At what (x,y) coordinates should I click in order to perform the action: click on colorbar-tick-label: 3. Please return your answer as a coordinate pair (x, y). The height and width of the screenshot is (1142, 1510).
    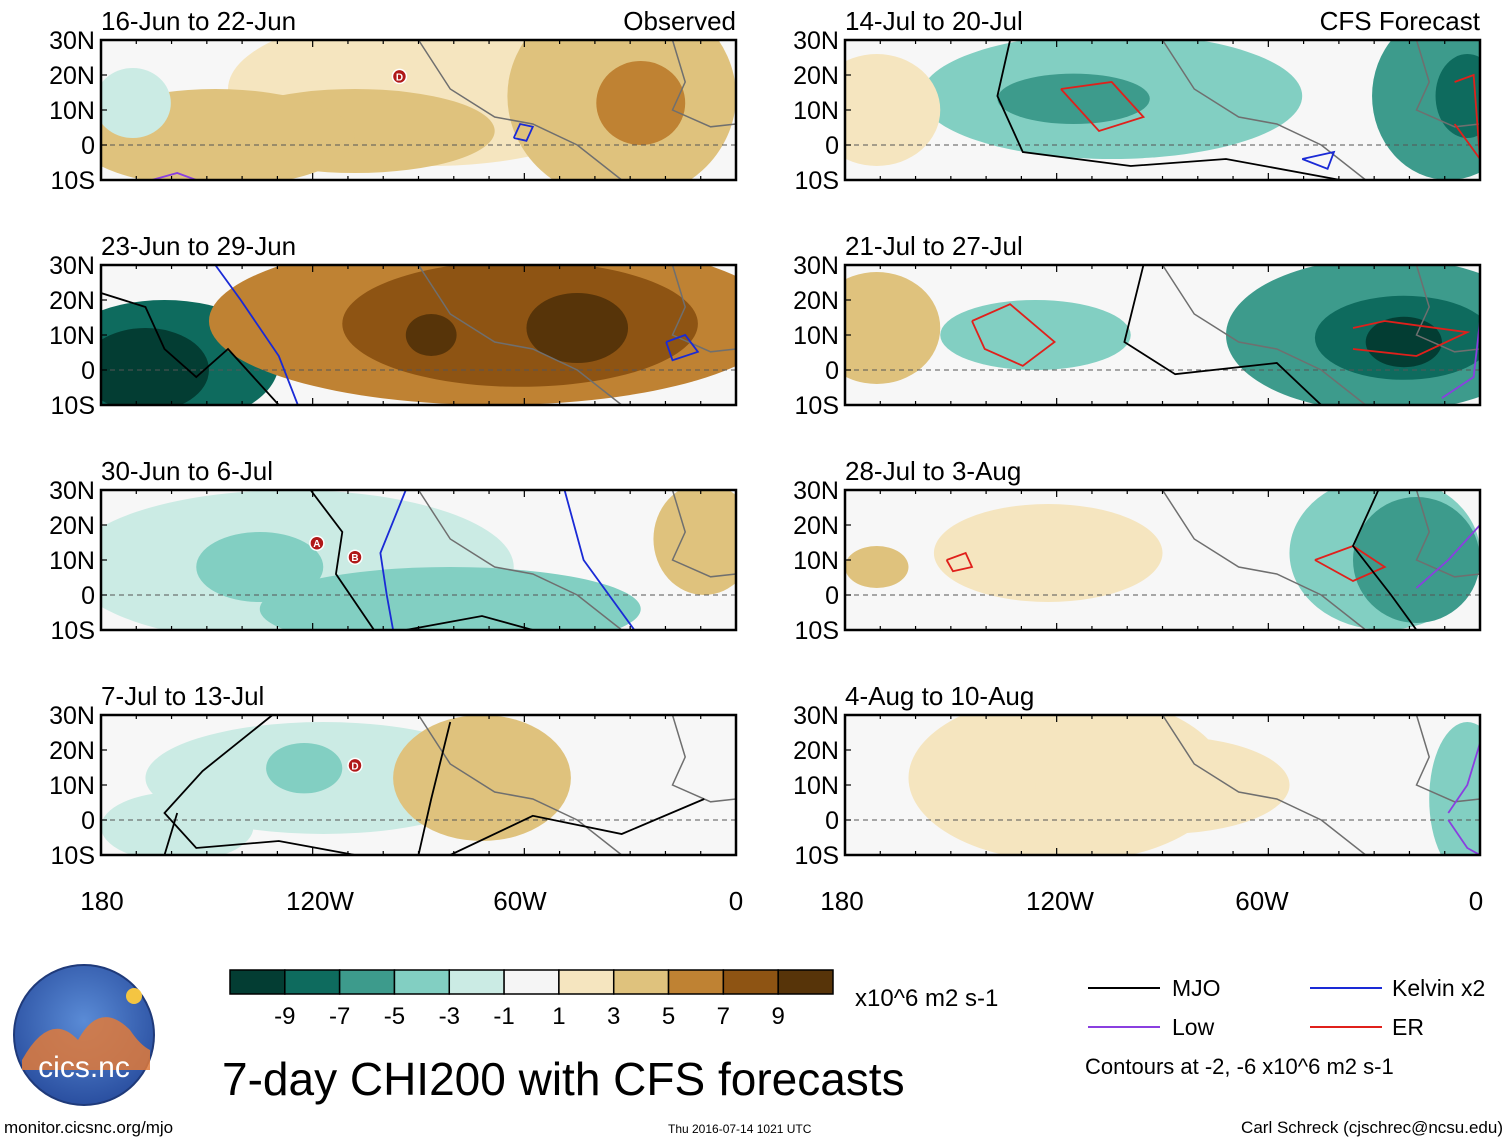
    Looking at the image, I should click on (613, 1016).